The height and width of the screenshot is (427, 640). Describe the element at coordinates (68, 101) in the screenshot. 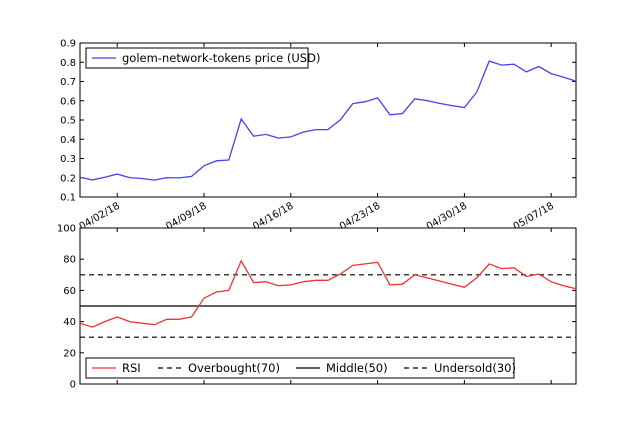

I see `y-tick-label: 0.6` at that location.